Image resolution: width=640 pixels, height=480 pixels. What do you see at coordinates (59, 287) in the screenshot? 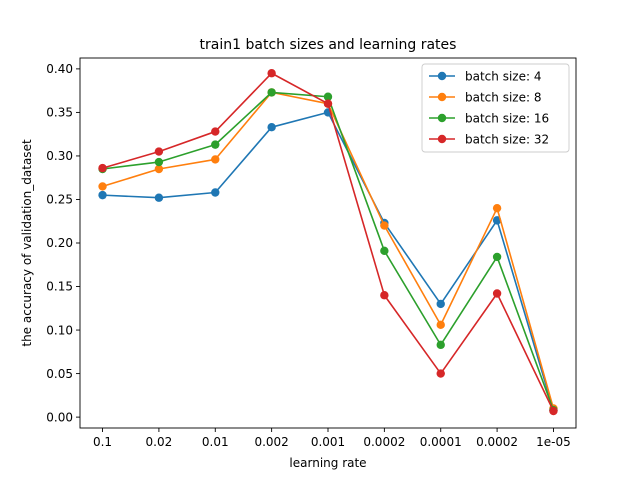
I see `y-tick-label: 0.15` at bounding box center [59, 287].